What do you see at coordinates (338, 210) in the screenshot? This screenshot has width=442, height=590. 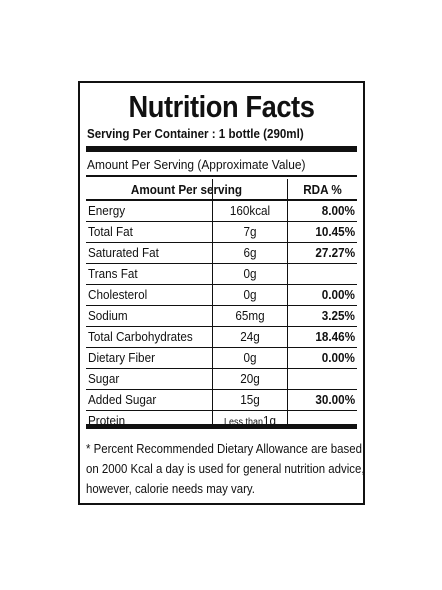 I see `nutrient-rda: 8.00%` at bounding box center [338, 210].